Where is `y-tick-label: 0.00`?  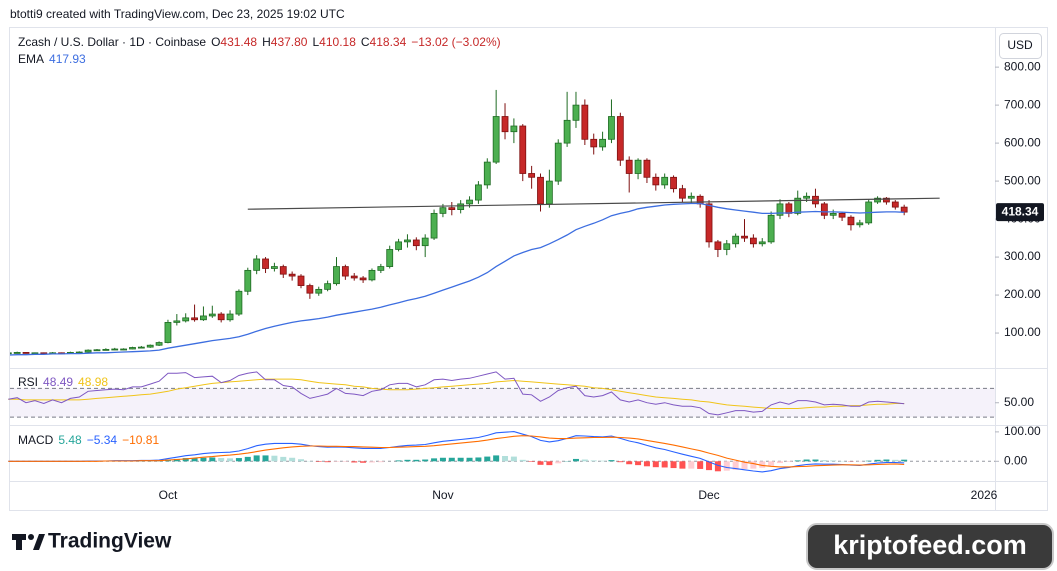
y-tick-label: 0.00 is located at coordinates (1016, 460).